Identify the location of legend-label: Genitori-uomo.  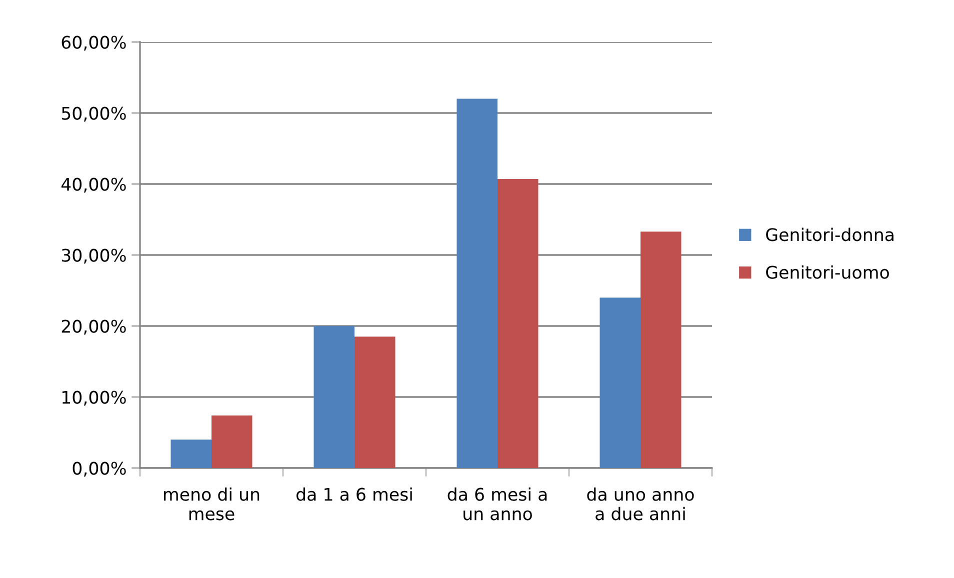
(827, 272).